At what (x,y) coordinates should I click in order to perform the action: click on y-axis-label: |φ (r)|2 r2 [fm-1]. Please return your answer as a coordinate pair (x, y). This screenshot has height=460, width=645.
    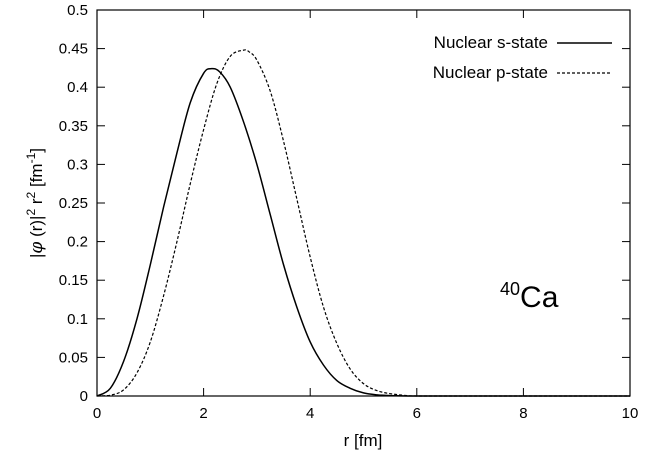
    Looking at the image, I should click on (35, 203).